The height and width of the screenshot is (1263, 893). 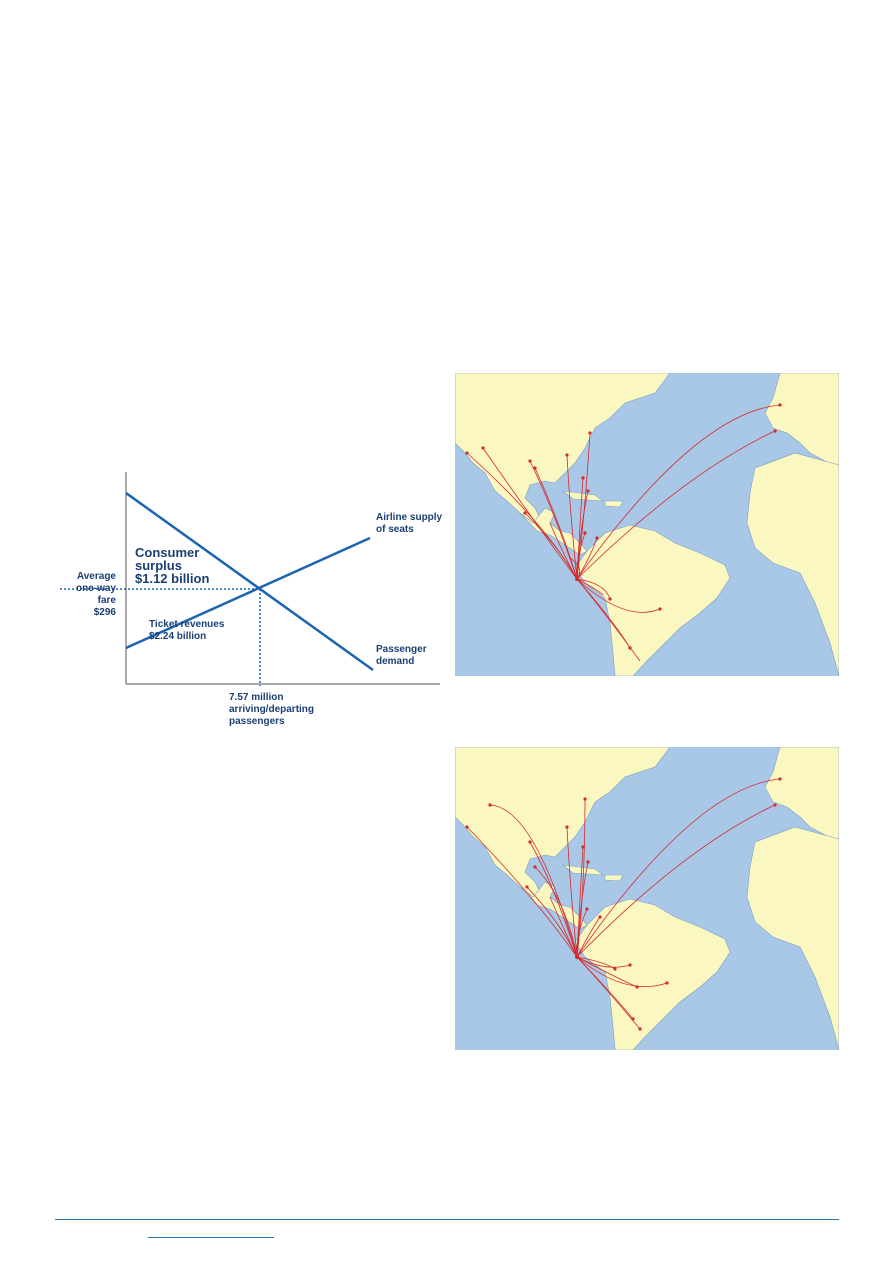 I want to click on demand-label-line2: demand, so click(x=395, y=661).